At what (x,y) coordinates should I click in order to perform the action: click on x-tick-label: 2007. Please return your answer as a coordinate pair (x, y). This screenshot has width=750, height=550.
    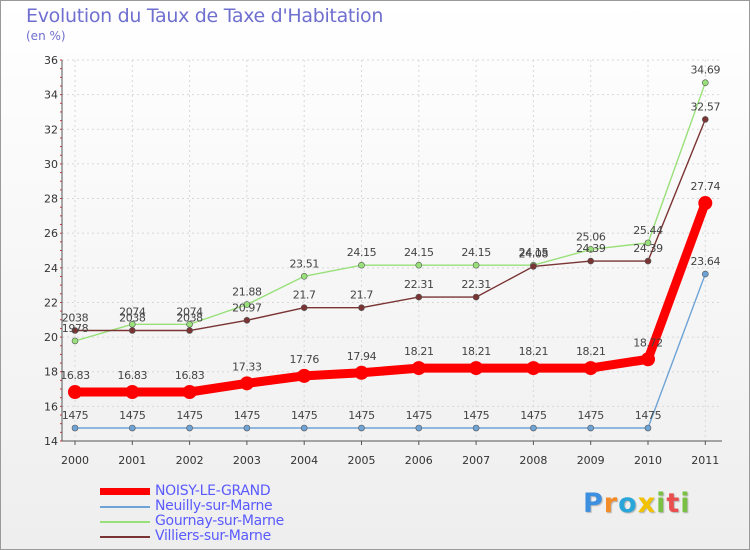
    Looking at the image, I should click on (476, 460).